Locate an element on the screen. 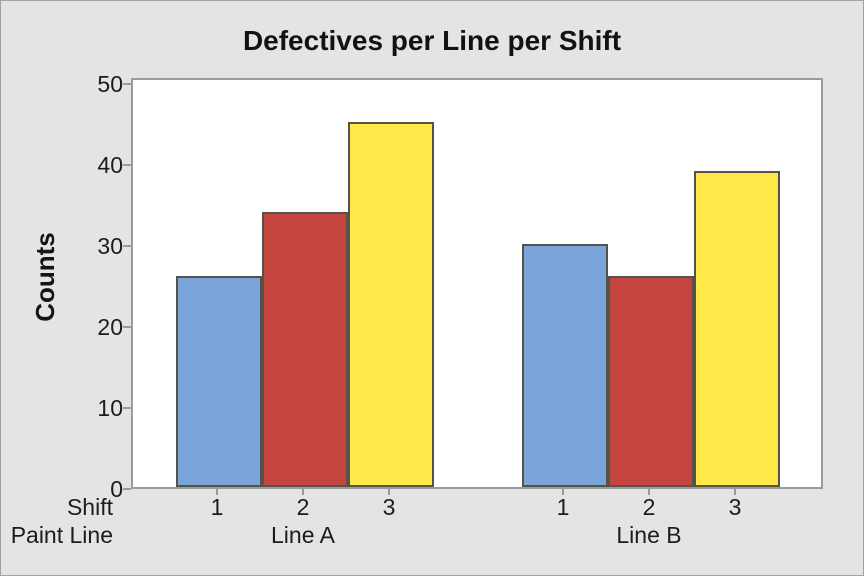 The image size is (864, 576). y-tick-label: 30 is located at coordinates (110, 246).